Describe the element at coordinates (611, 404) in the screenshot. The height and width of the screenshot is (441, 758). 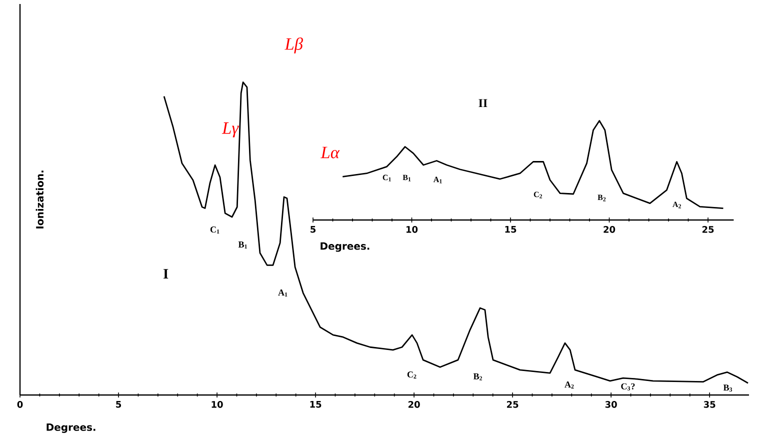
I see `x-tick-label: 30` at that location.